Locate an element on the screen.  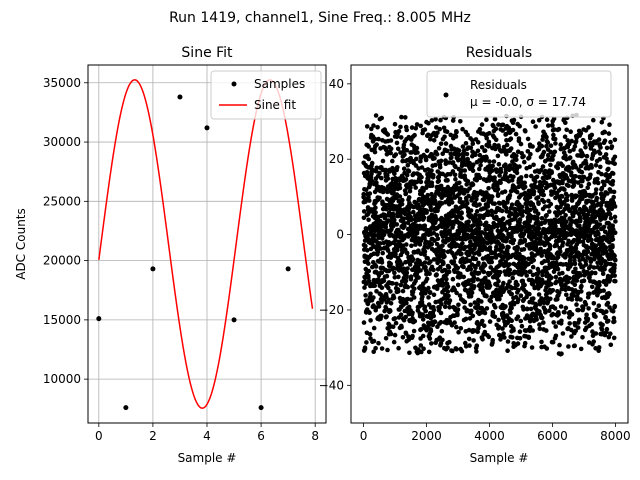
residuals-title: Residuals is located at coordinates (499, 53).